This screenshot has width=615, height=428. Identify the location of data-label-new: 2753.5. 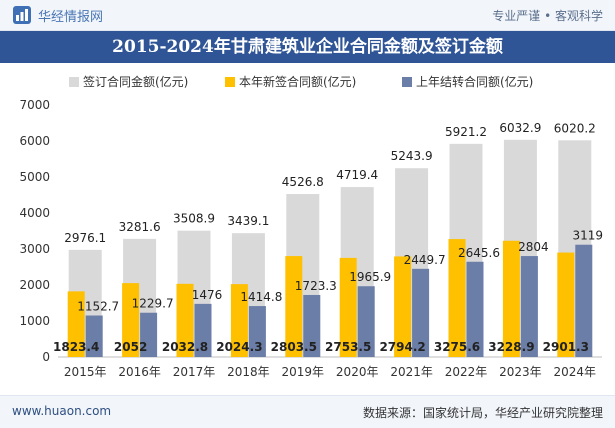
(348, 347).